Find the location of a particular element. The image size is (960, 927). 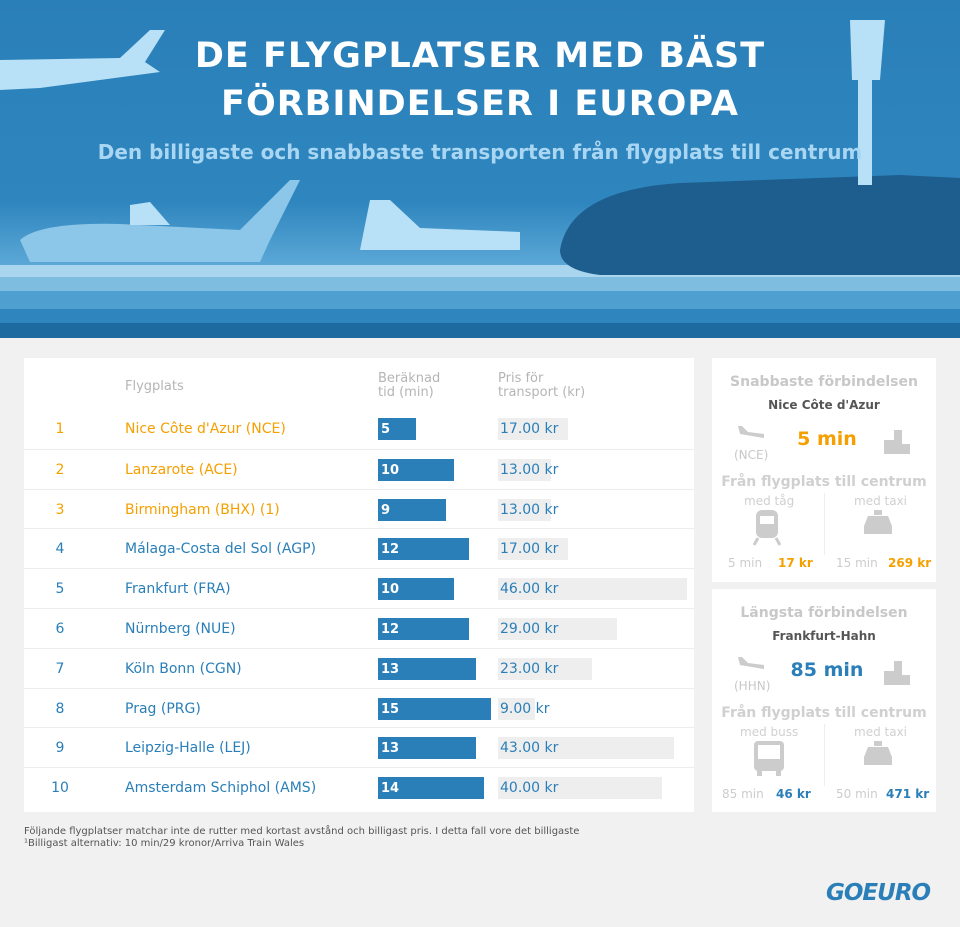

rank: 6 is located at coordinates (60, 629).